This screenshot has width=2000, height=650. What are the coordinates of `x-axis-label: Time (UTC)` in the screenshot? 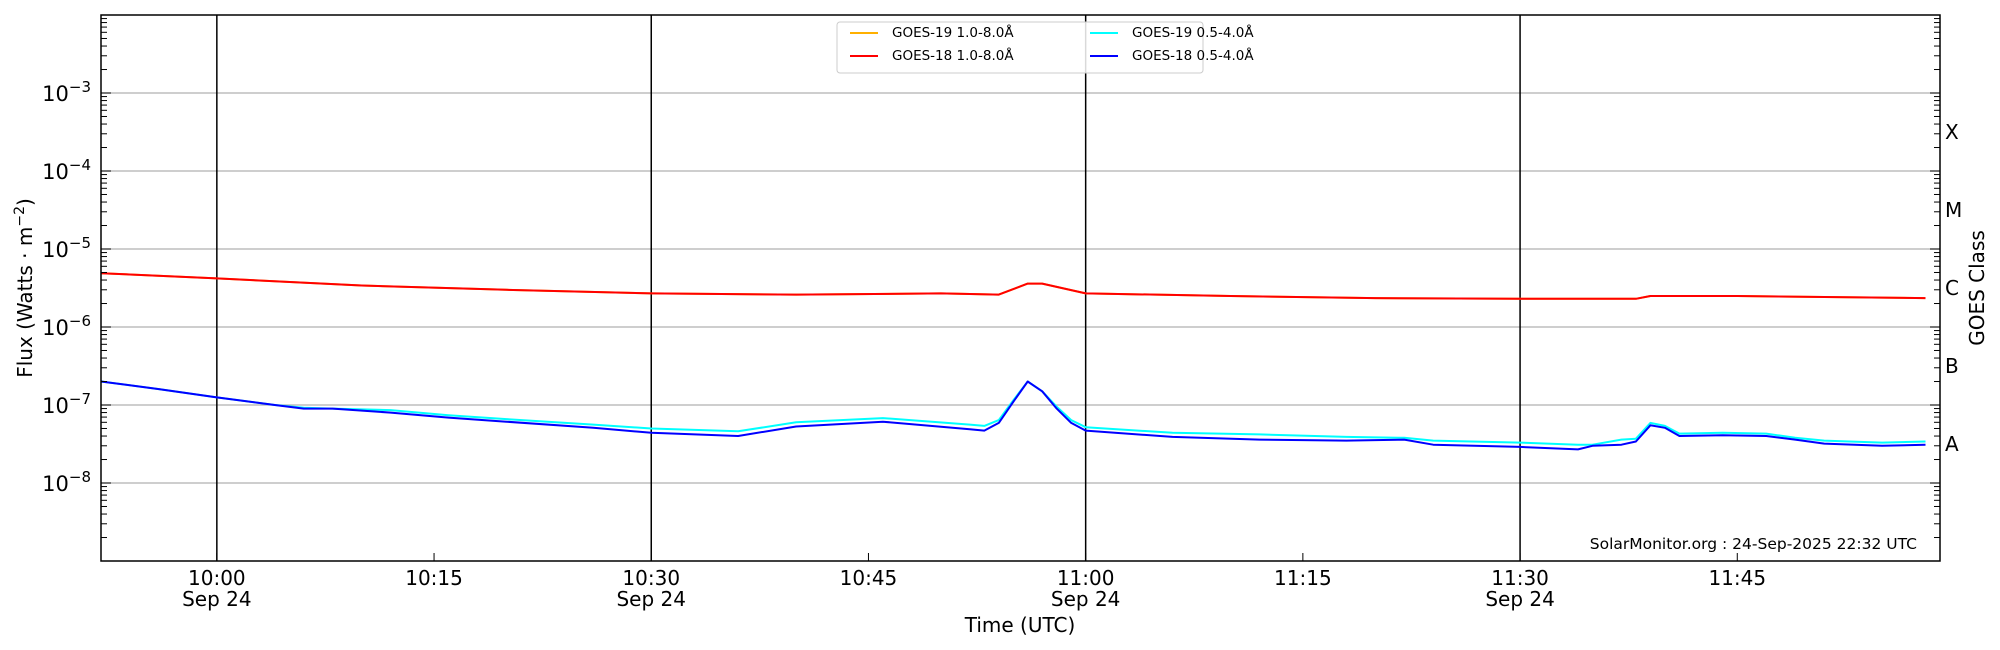 It's located at (1020, 625).